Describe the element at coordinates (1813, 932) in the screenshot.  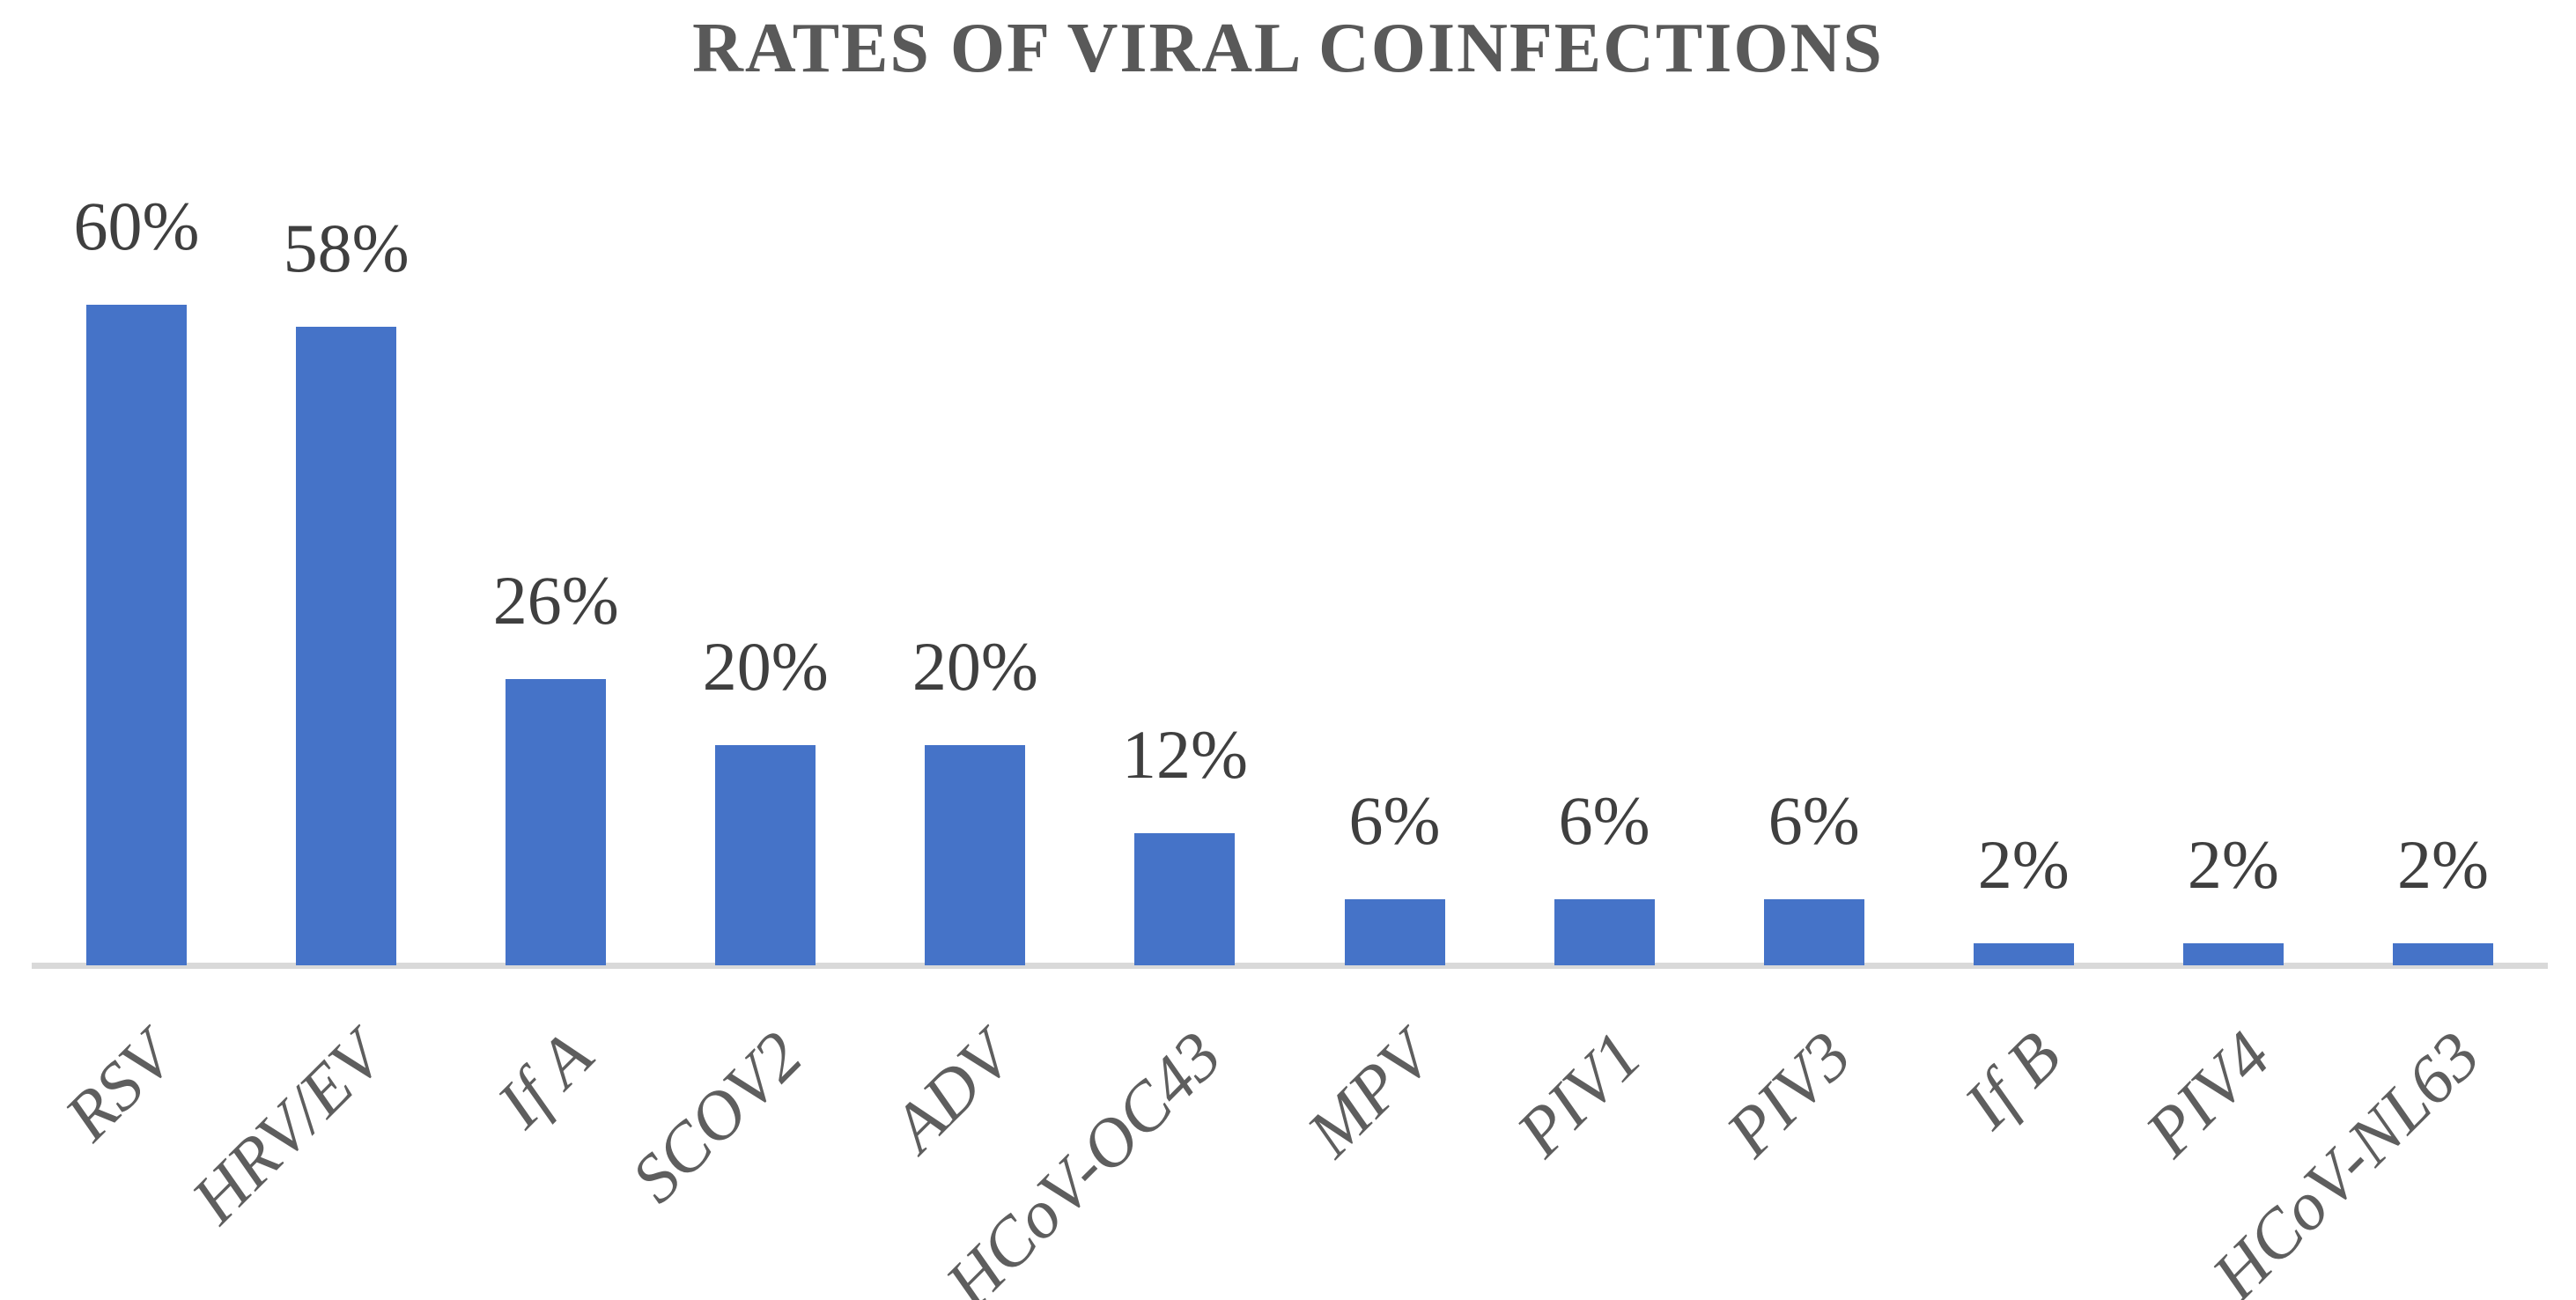
I see `bar-PIV3` at that location.